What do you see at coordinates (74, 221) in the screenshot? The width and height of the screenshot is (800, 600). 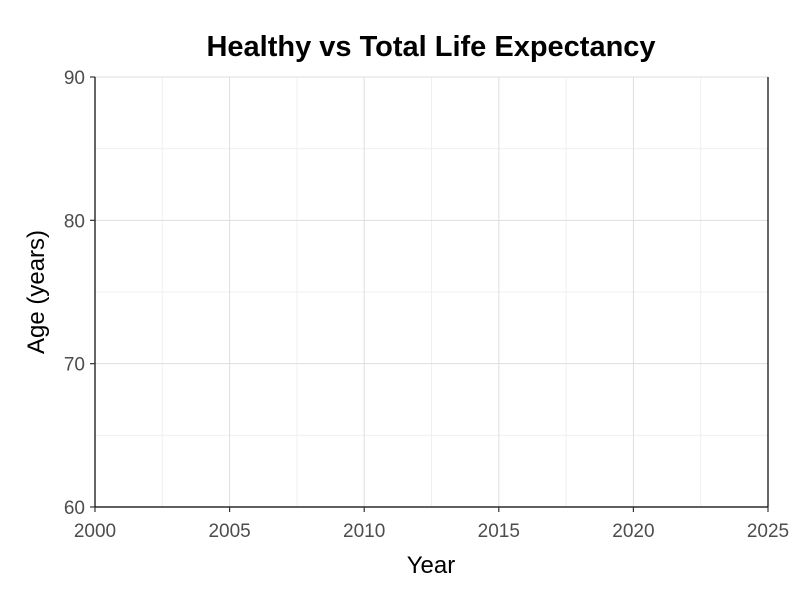 I see `y-tick-label: 80` at bounding box center [74, 221].